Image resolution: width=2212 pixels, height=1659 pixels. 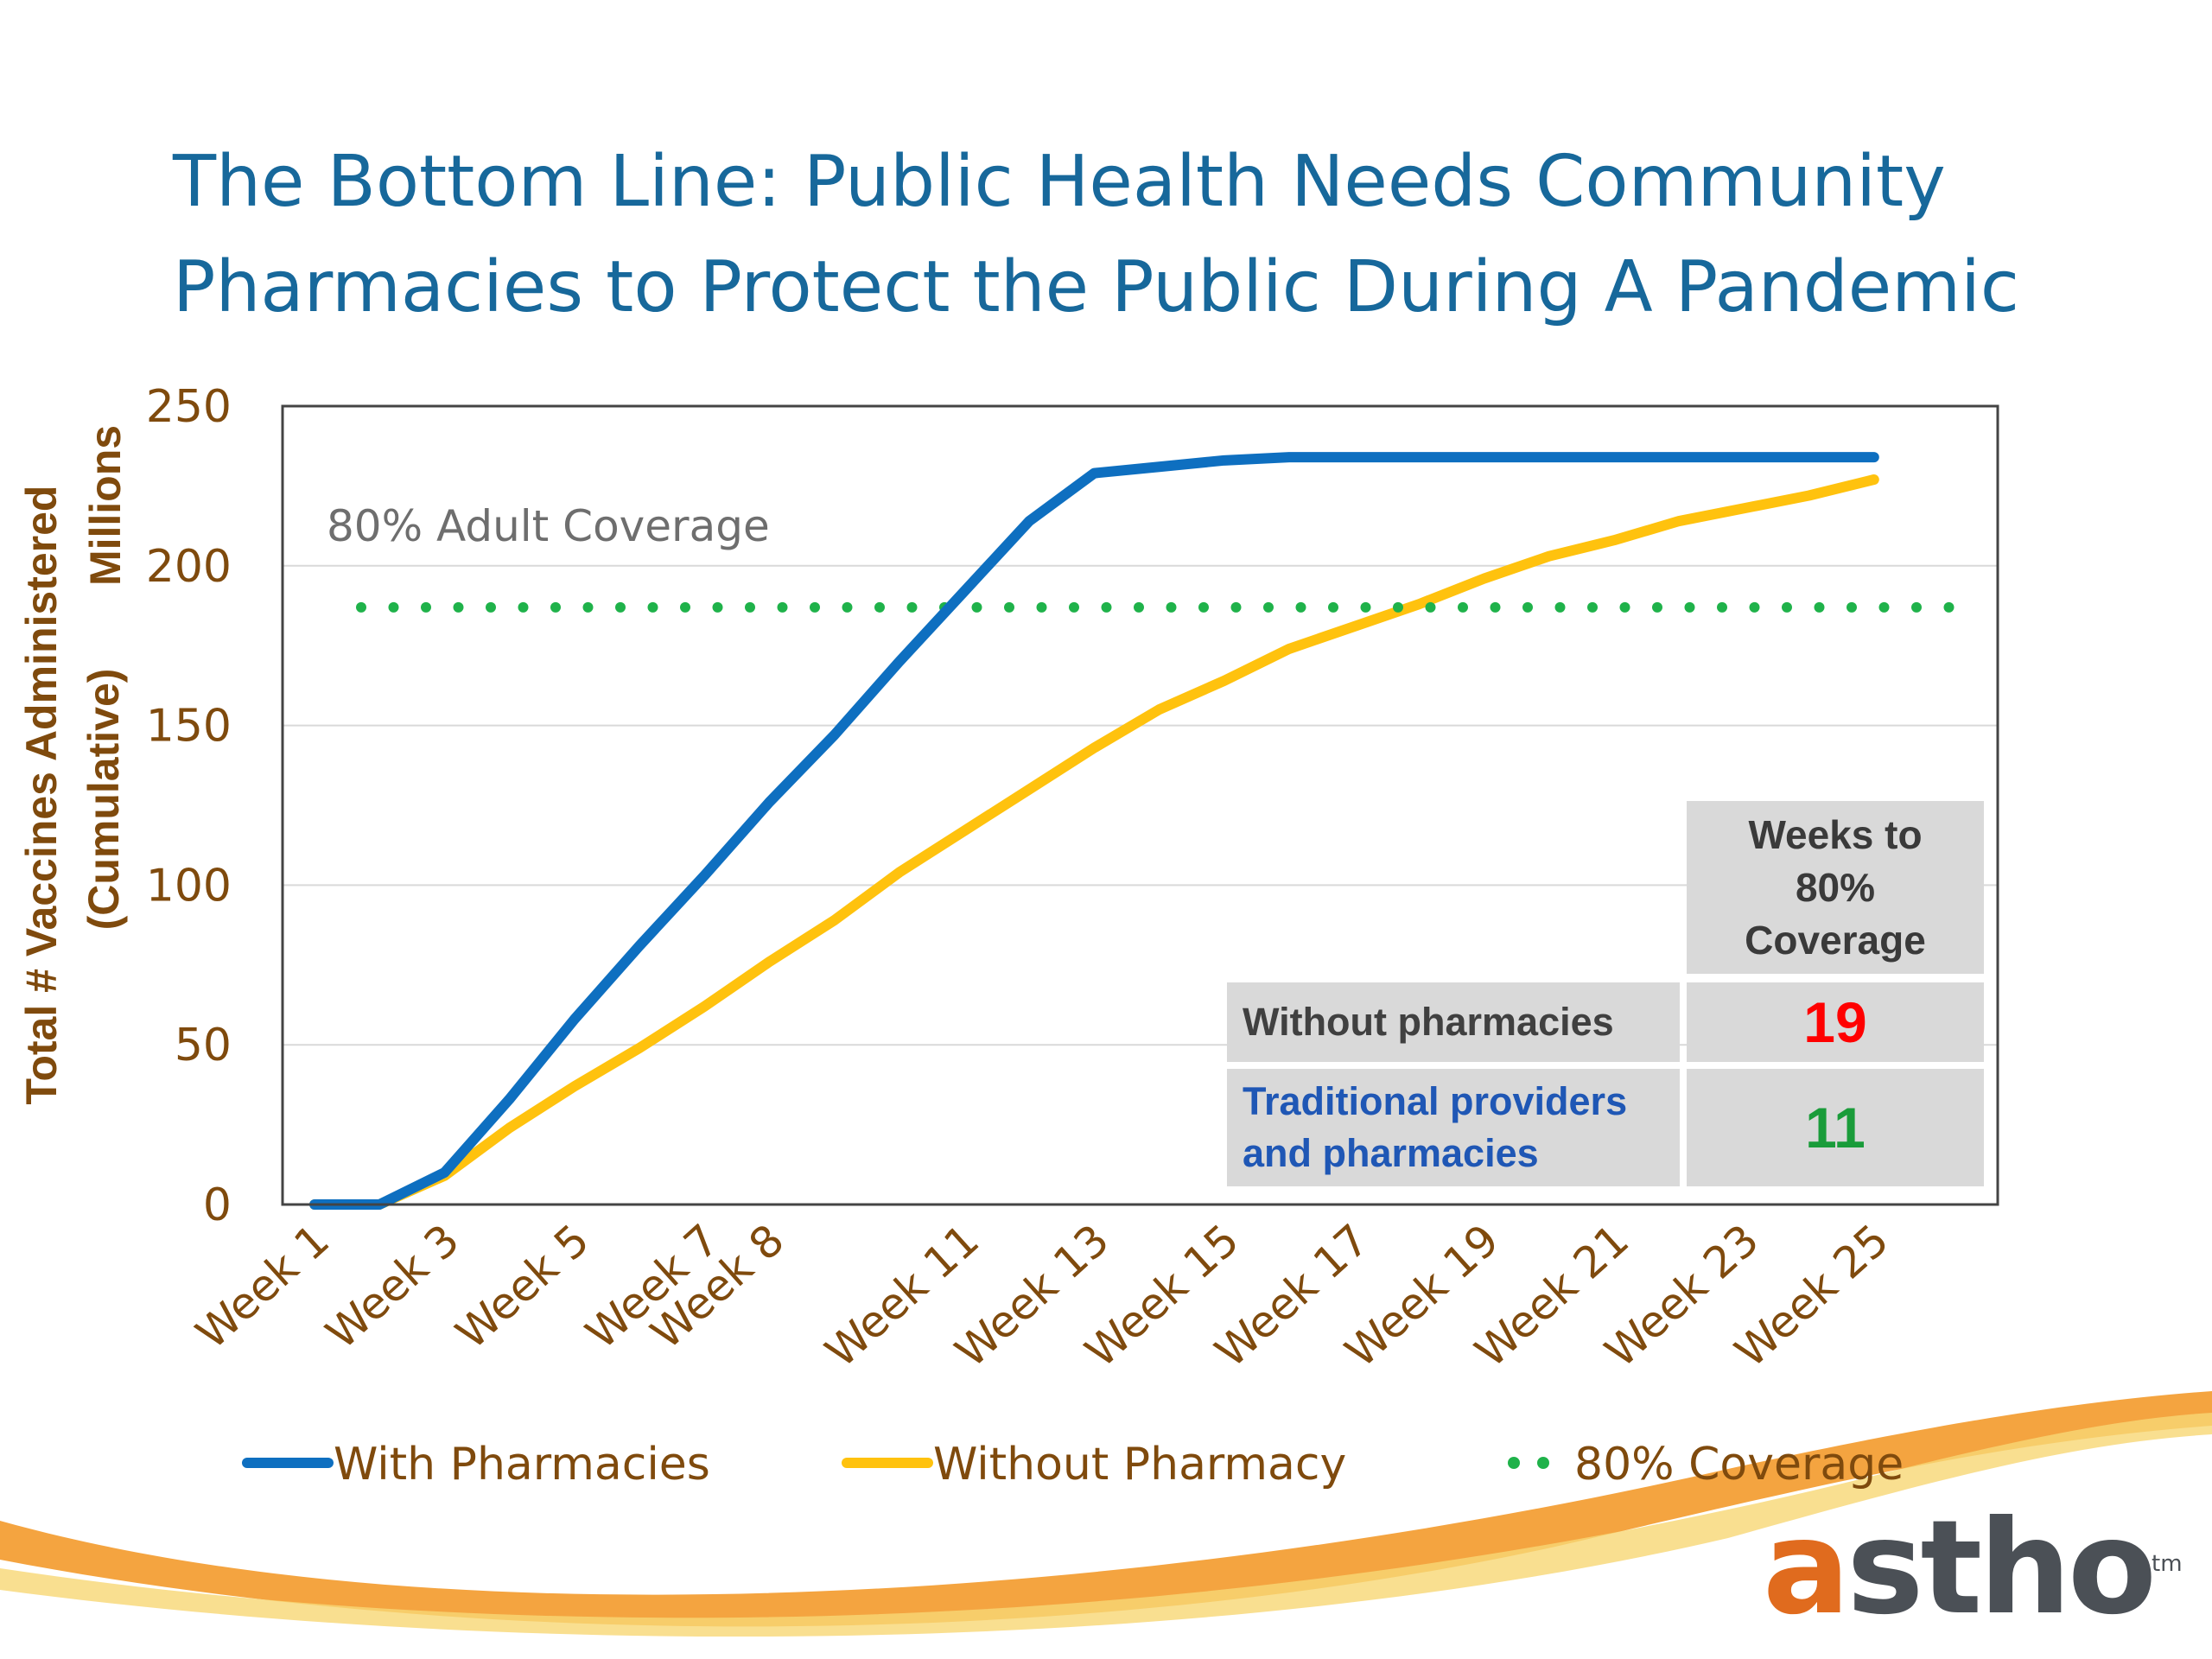 I want to click on swoosh-yellow, so click(x=1106, y=1525).